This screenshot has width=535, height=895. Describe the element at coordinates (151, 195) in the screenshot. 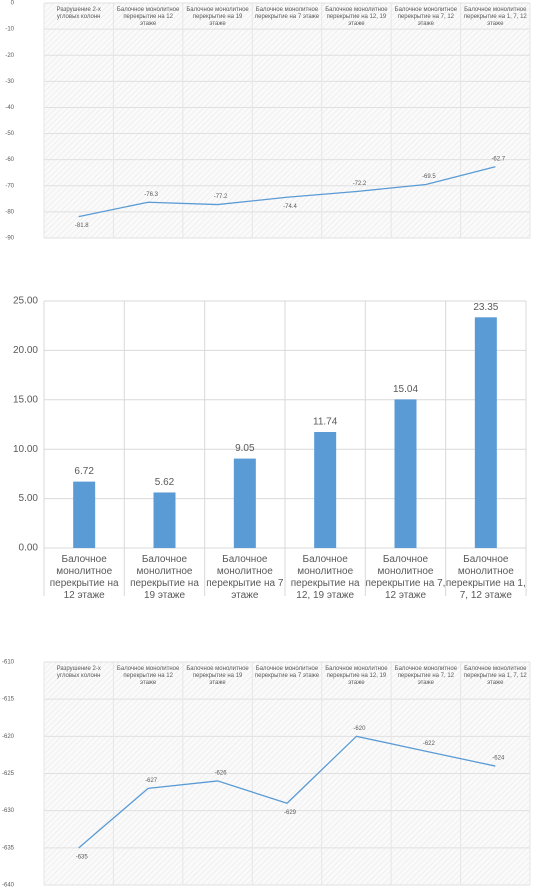

I see `data-label: -76.3` at that location.